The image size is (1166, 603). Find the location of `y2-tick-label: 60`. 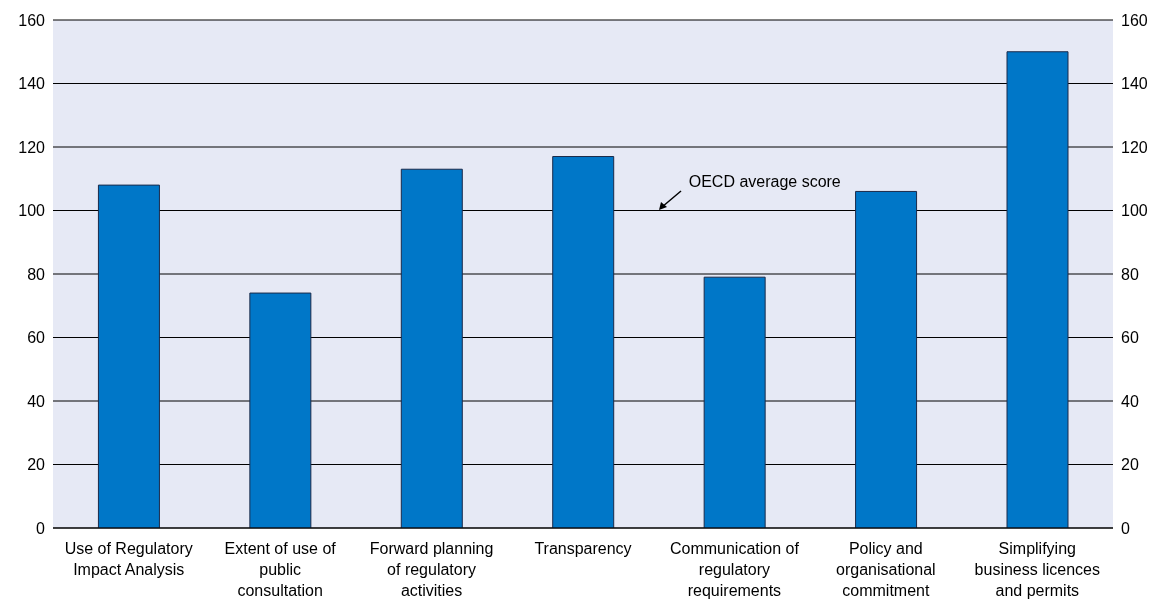

y2-tick-label: 60 is located at coordinates (1130, 338).